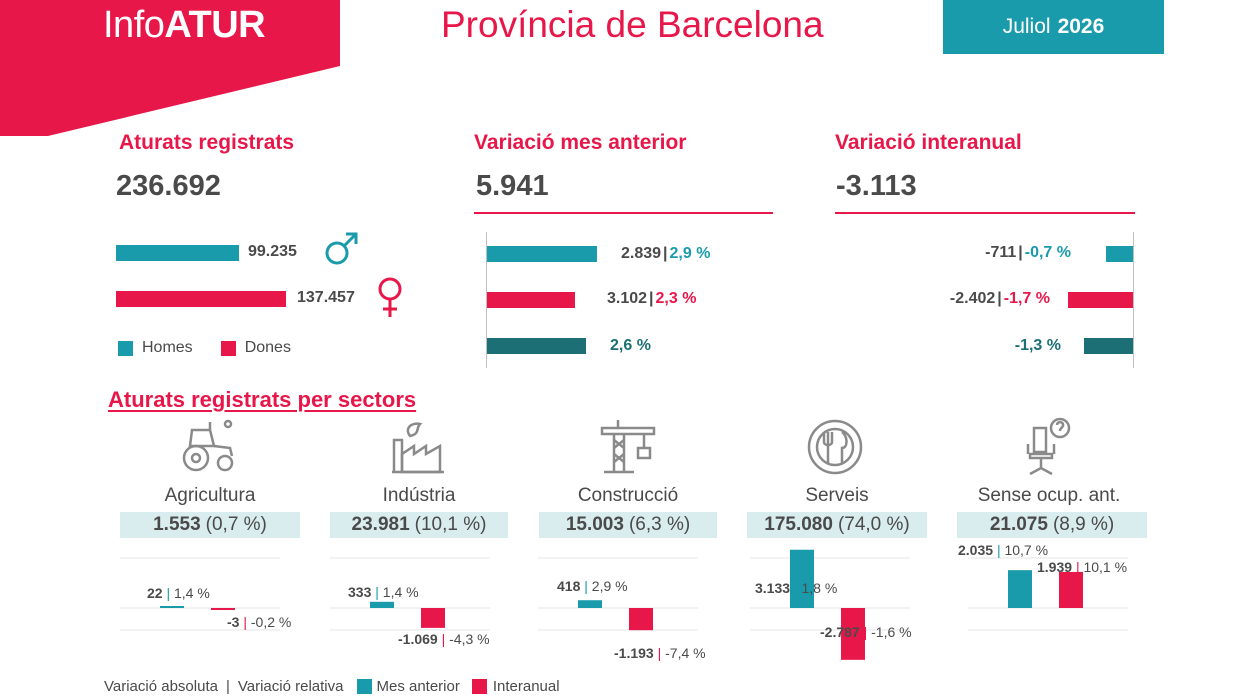 The height and width of the screenshot is (699, 1240). Describe the element at coordinates (382, 604) in the screenshot. I see `industry-monthly-bar` at that location.